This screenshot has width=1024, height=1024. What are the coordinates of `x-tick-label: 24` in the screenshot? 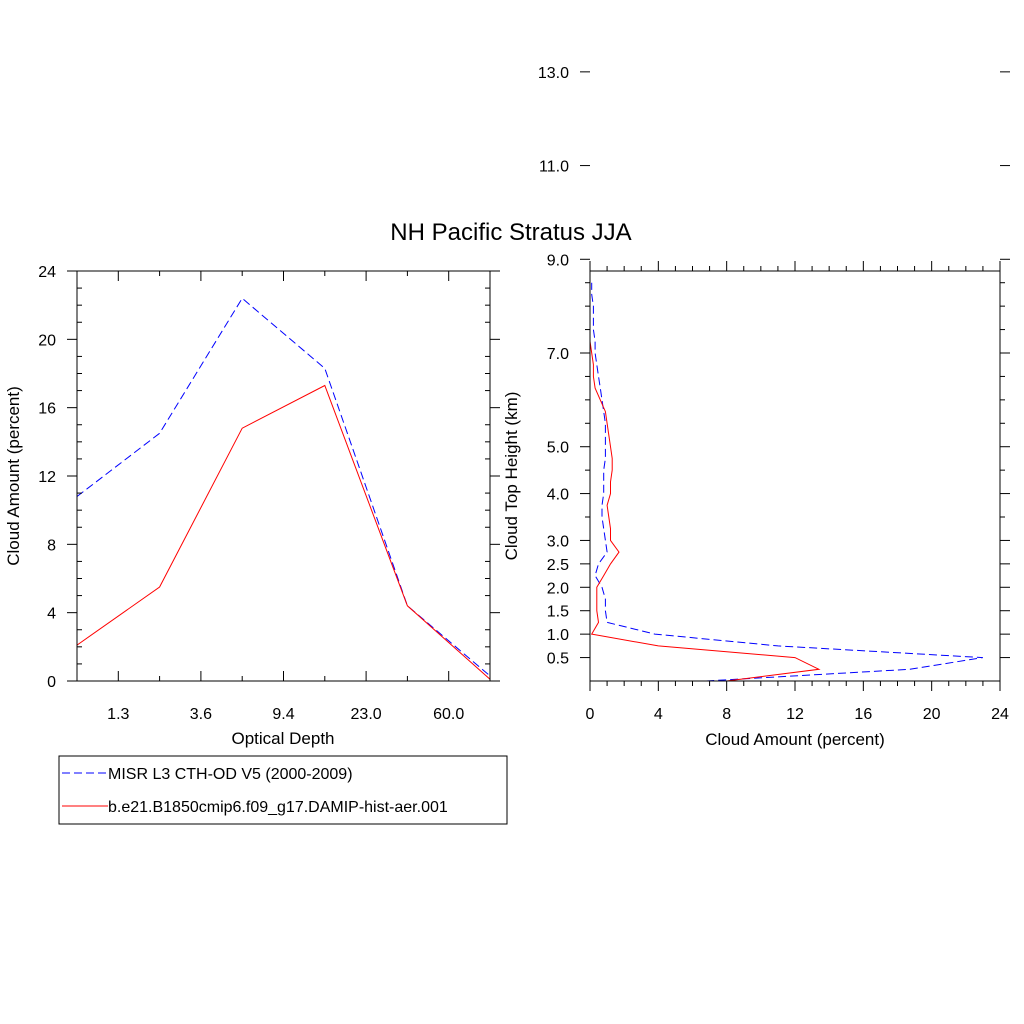 It's located at (1000, 714).